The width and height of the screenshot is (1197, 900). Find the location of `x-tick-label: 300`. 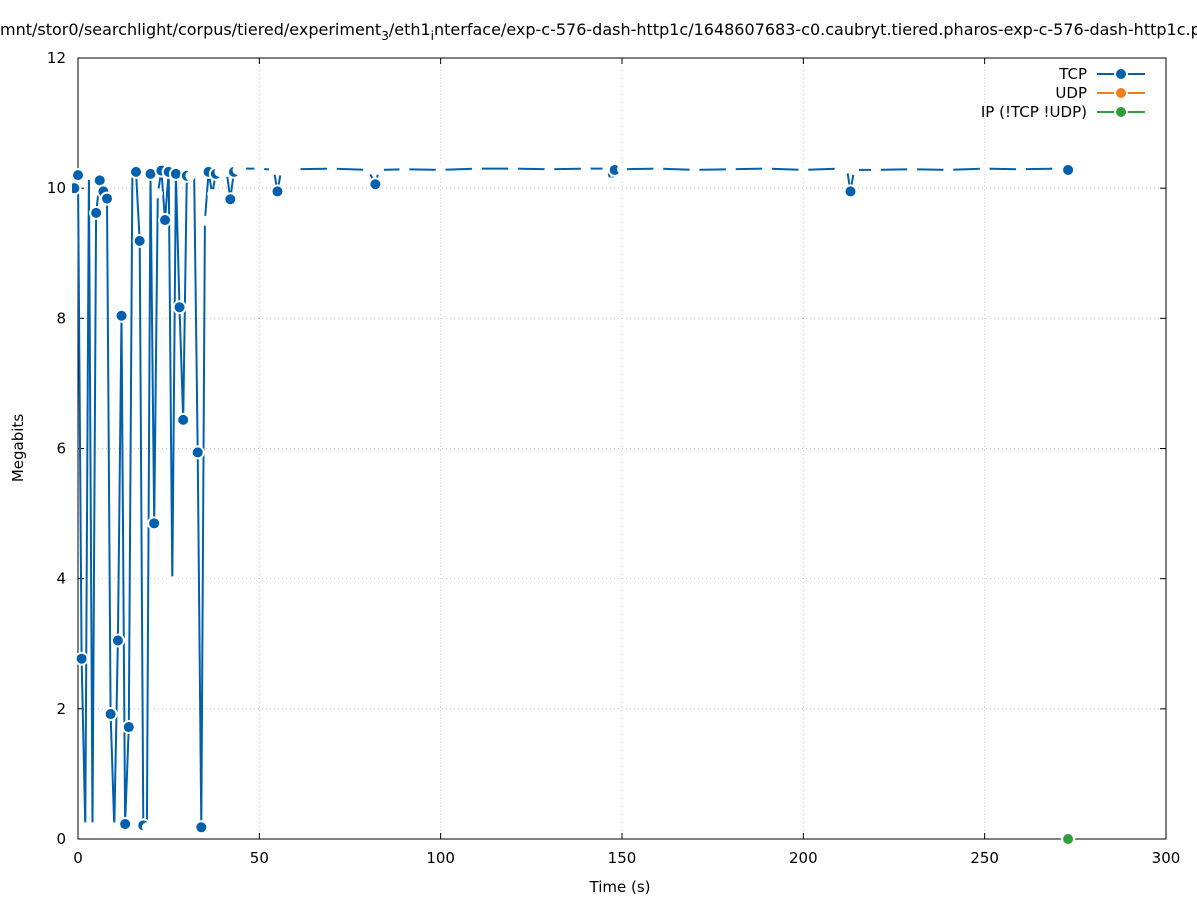

x-tick-label: 300 is located at coordinates (1166, 858).